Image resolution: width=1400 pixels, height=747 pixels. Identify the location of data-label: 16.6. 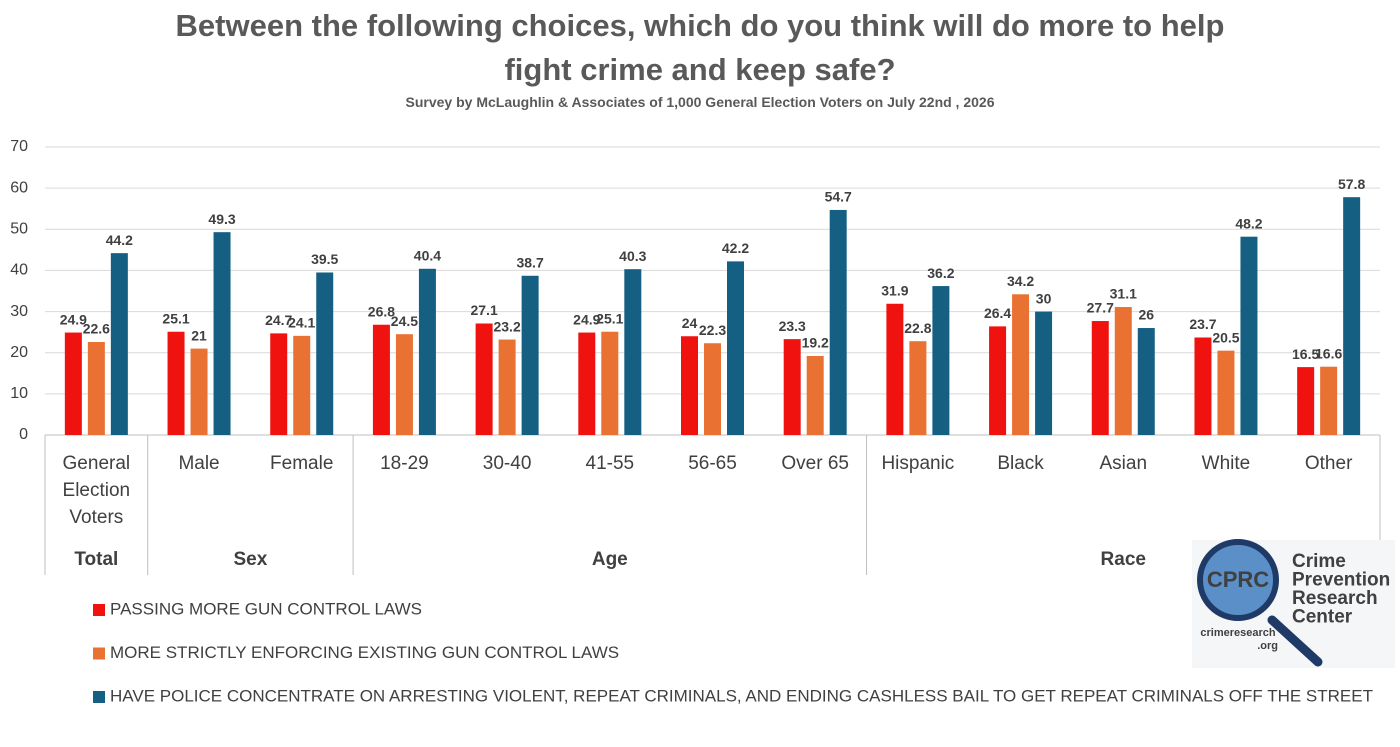
(1328, 353).